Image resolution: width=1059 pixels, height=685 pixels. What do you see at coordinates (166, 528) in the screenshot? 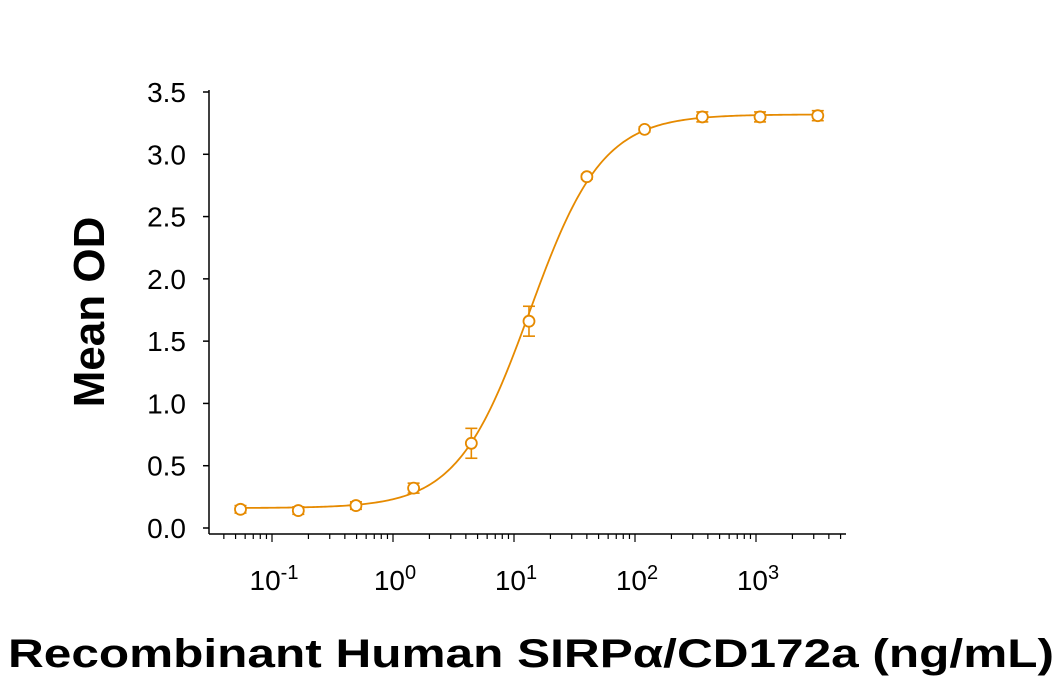
I see `y-tick-label: 0.0` at bounding box center [166, 528].